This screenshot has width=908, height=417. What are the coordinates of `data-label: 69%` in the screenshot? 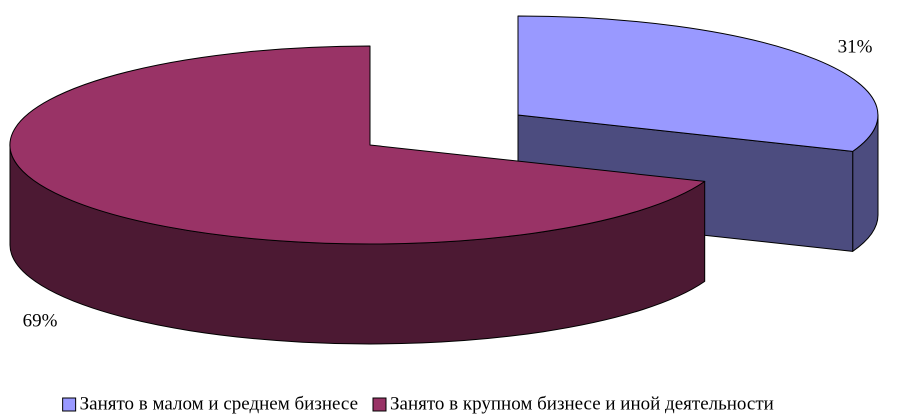 It's located at (40, 320).